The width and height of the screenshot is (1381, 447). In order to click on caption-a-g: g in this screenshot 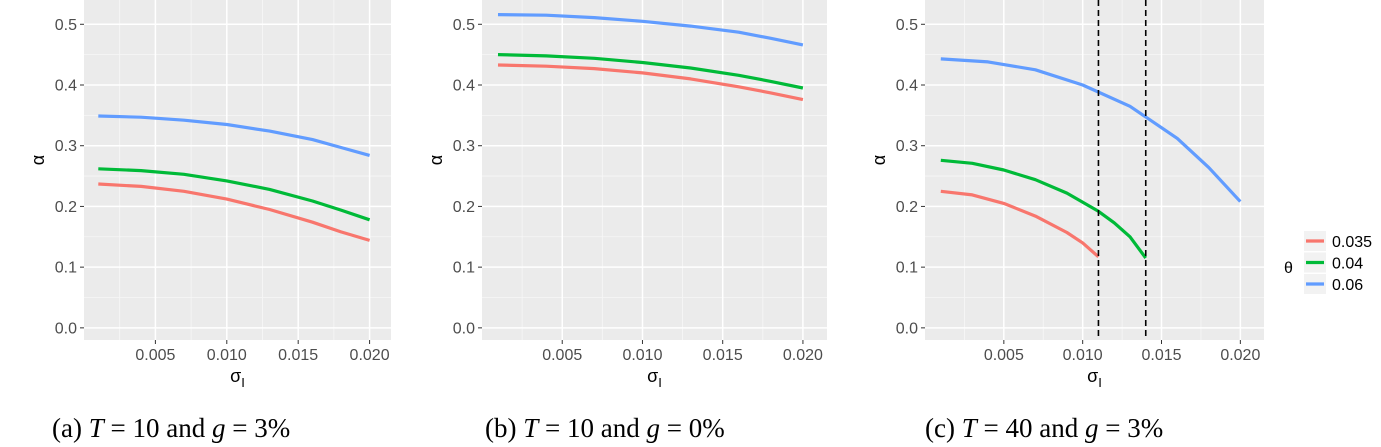, I will do `click(218, 428)`.